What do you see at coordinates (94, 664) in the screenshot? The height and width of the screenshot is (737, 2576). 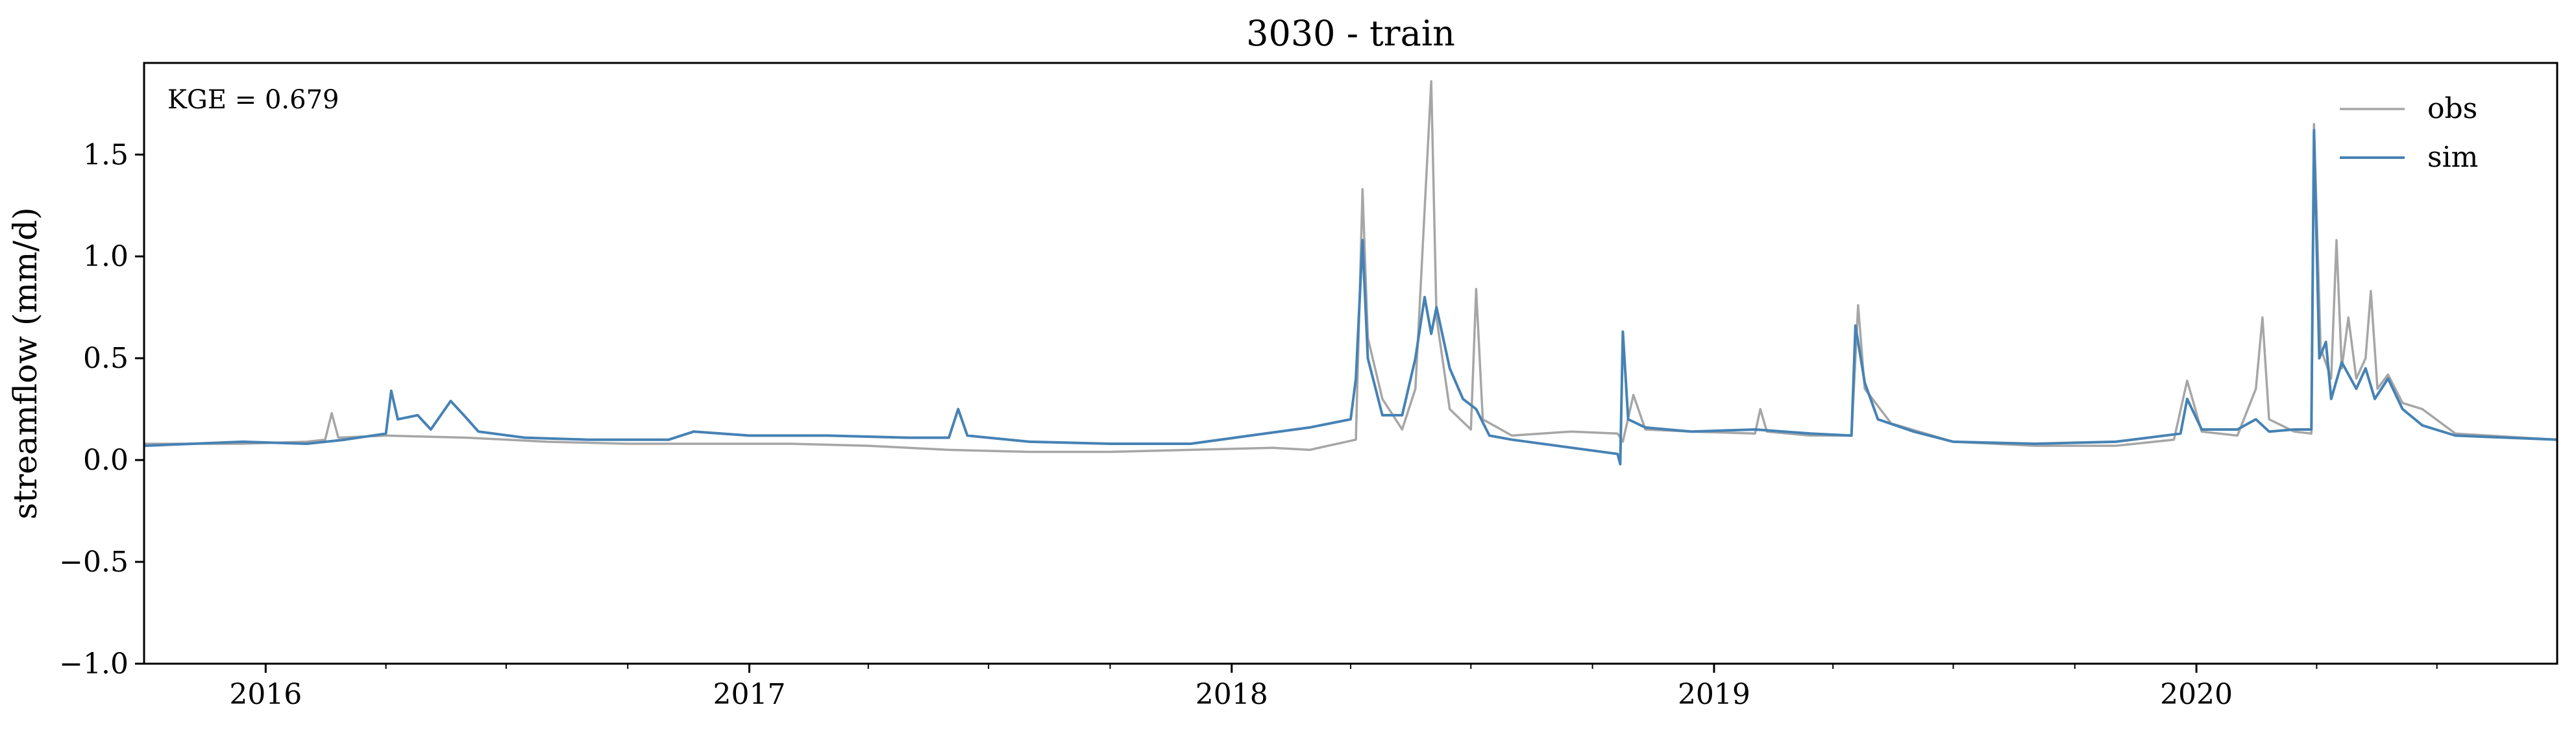 I see `y-tick-label: −1.0` at bounding box center [94, 664].